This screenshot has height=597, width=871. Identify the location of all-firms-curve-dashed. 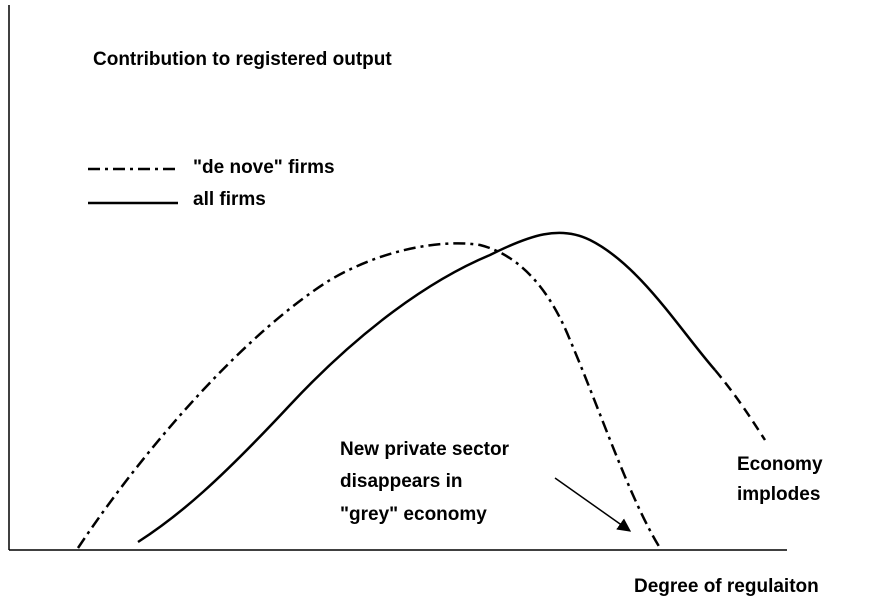
(740, 405).